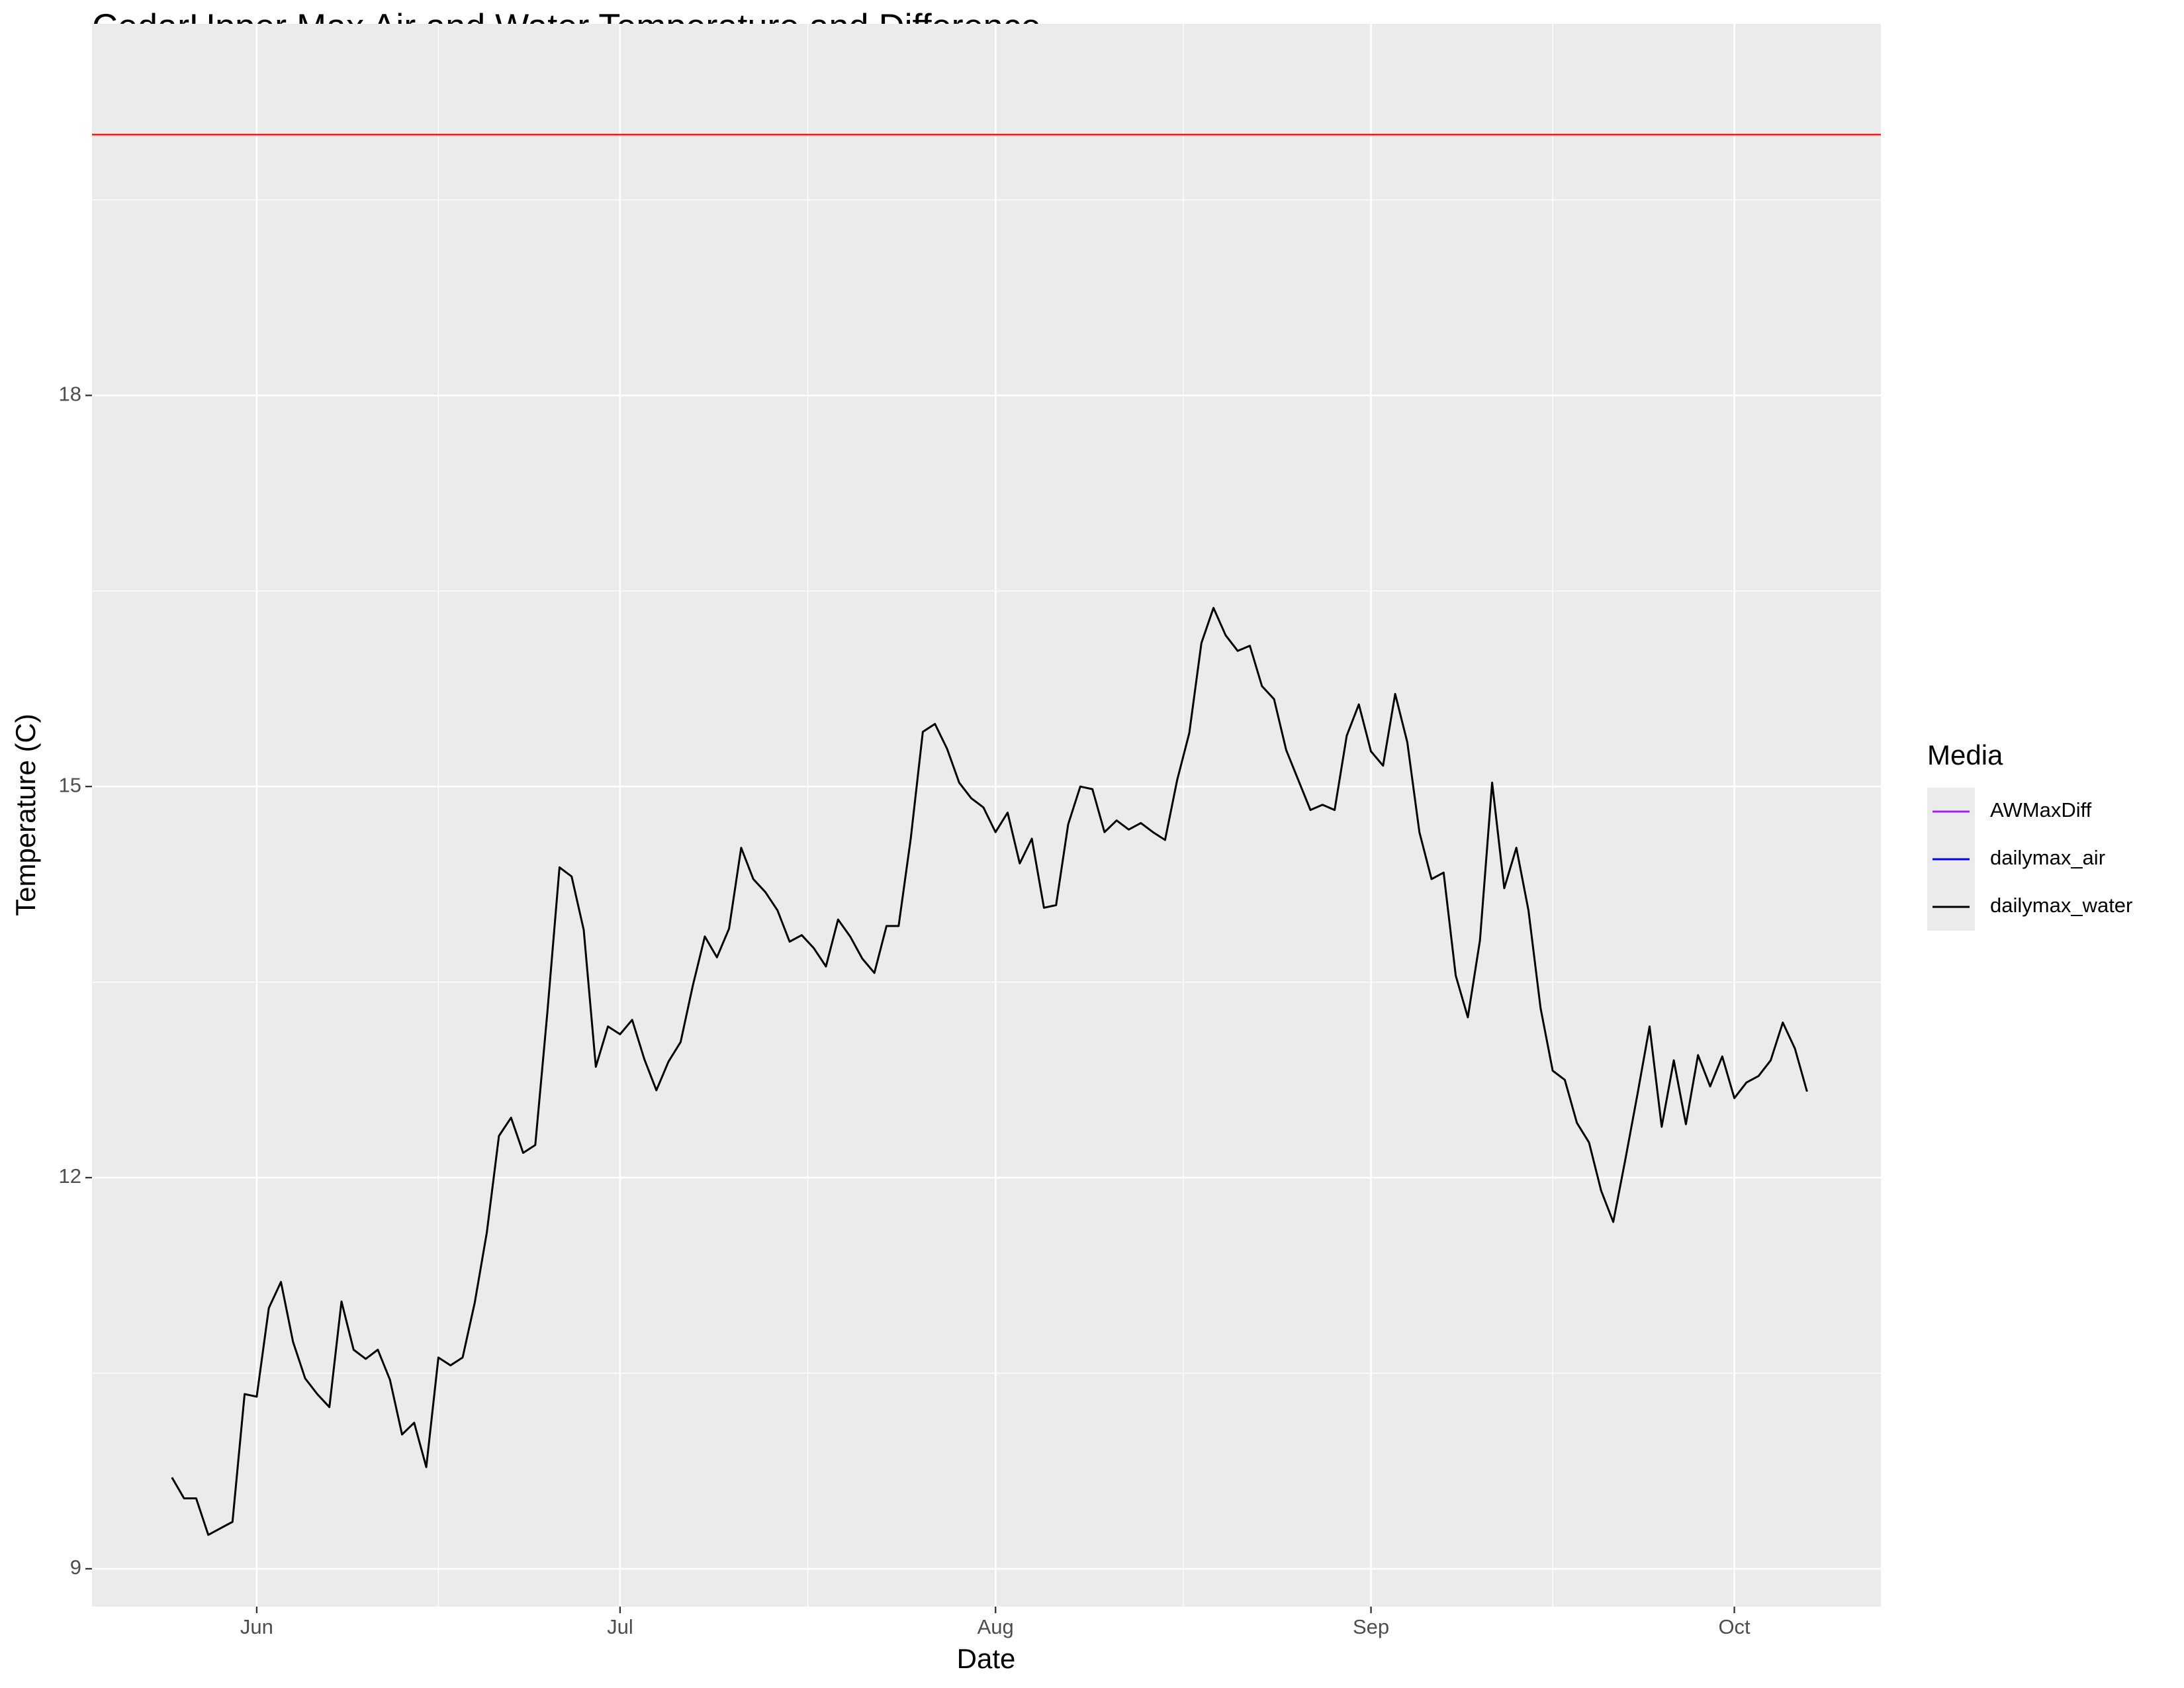 The height and width of the screenshot is (1688, 2184). What do you see at coordinates (620, 1626) in the screenshot?
I see `x-tick-label: Jul` at bounding box center [620, 1626].